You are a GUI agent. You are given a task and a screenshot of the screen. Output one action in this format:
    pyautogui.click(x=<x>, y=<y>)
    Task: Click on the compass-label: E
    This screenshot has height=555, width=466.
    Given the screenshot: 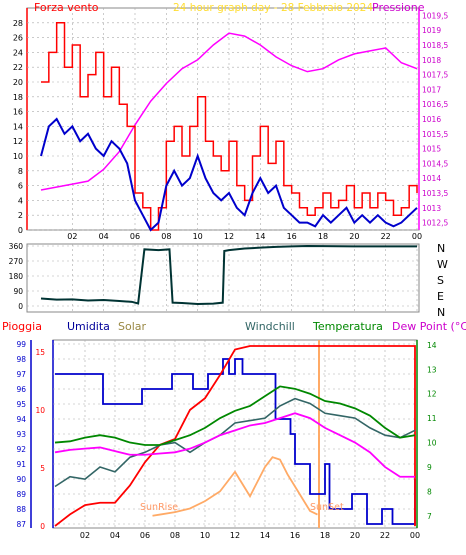 What is the action you would take?
    pyautogui.click(x=440, y=296)
    